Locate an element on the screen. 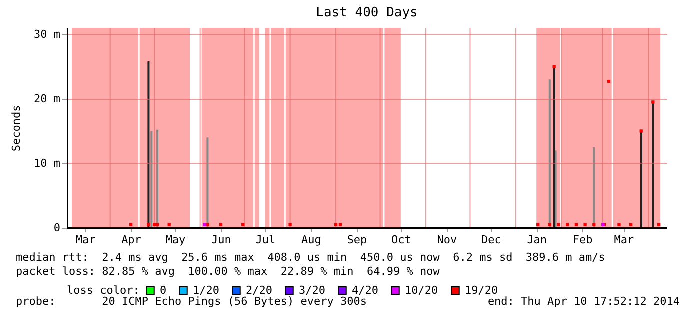 The width and height of the screenshot is (697, 321). legend-label: 0 is located at coordinates (163, 290).